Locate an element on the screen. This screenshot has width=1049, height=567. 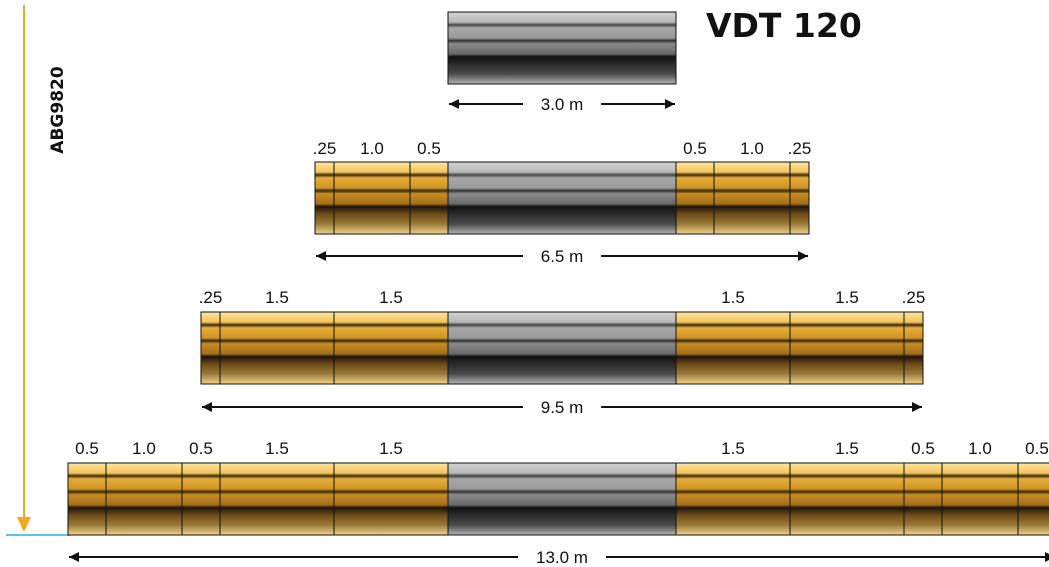
total-width-label: 13.0 m is located at coordinates (562, 557).